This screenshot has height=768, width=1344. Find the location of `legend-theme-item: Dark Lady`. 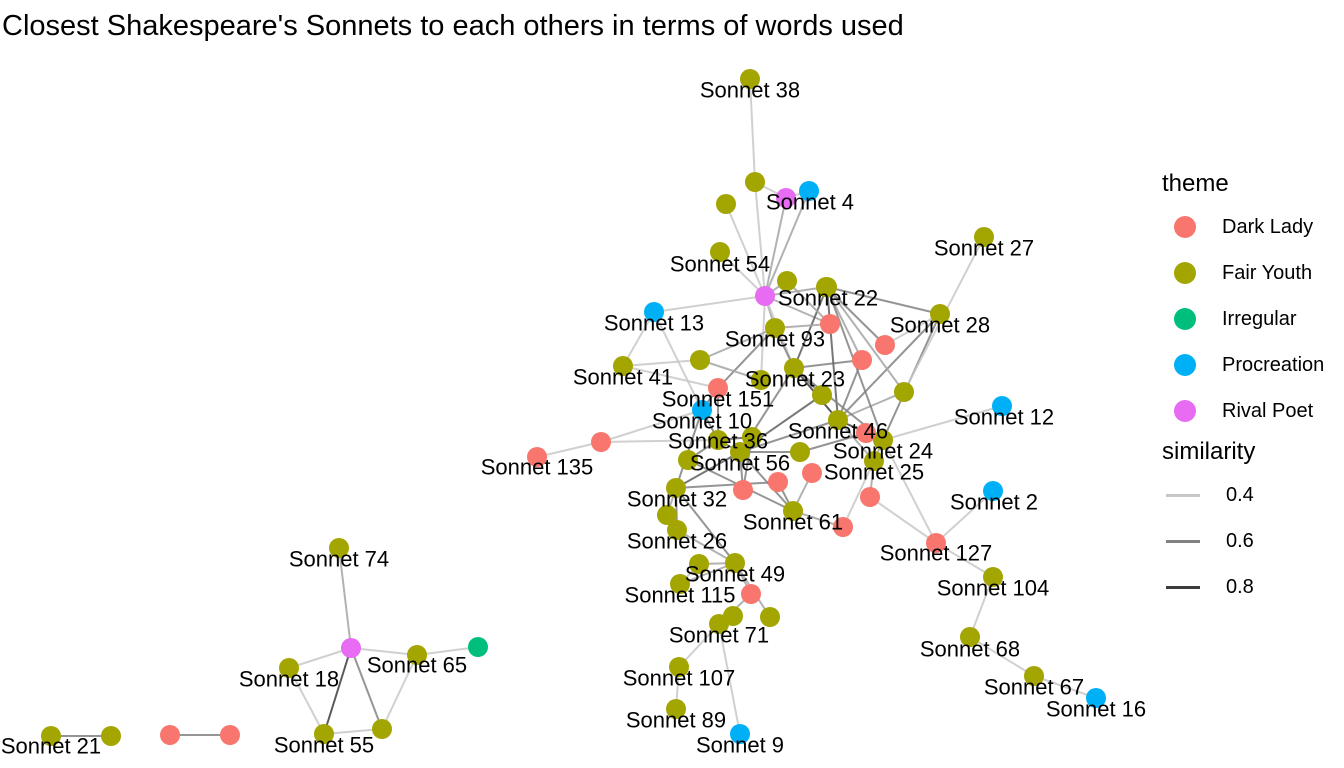

legend-theme-item: Dark Lady is located at coordinates (1253, 227).